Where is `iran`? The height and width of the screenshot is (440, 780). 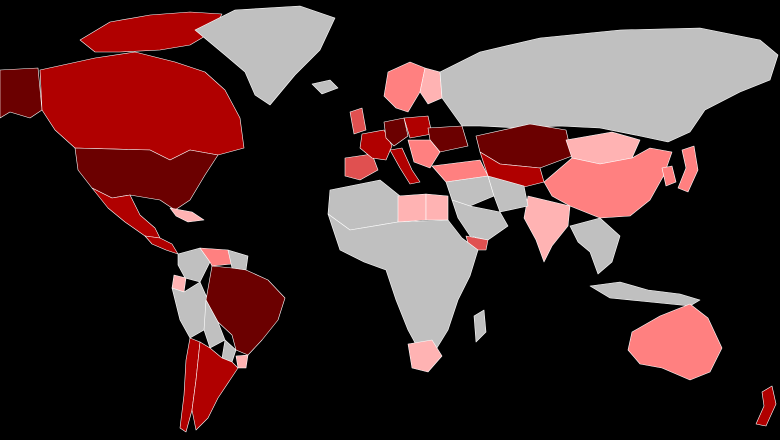
iran is located at coordinates (508, 194).